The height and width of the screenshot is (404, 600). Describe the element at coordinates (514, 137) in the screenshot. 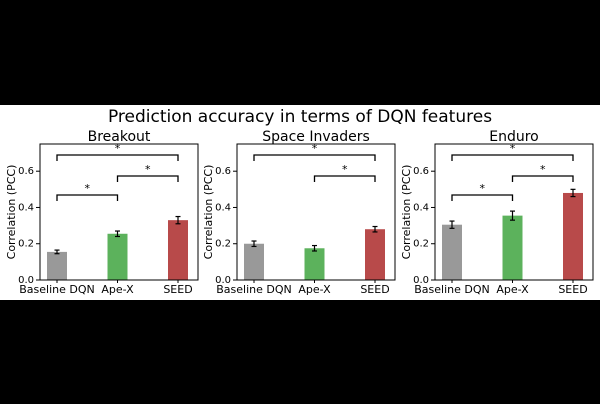

I see `subplot-title: Enduro` at that location.